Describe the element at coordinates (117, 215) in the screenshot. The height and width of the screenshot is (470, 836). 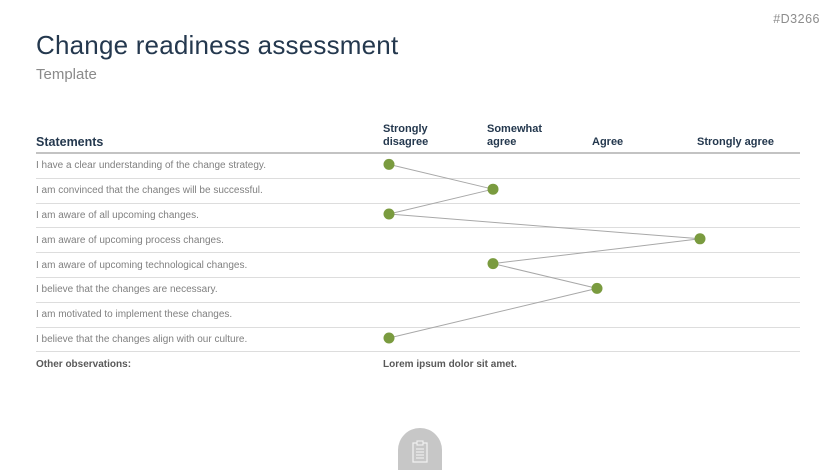
I see `statement-label: I am aware of all upcoming changes.` at that location.